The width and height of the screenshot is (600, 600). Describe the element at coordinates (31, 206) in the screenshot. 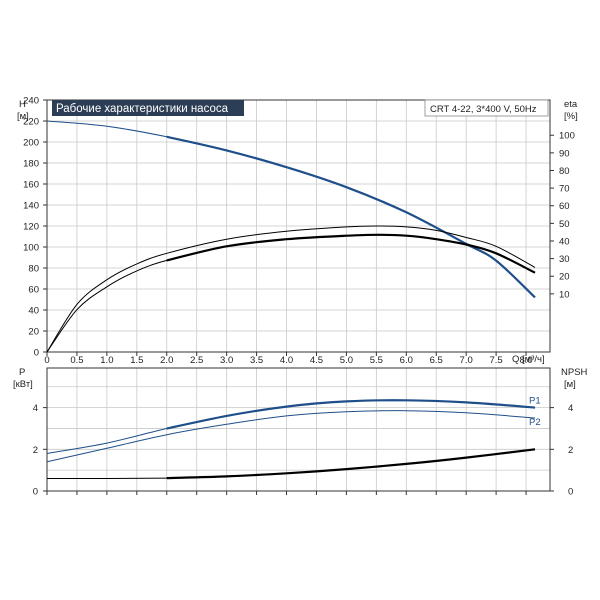

I see `left-tick-label: 140` at that location.